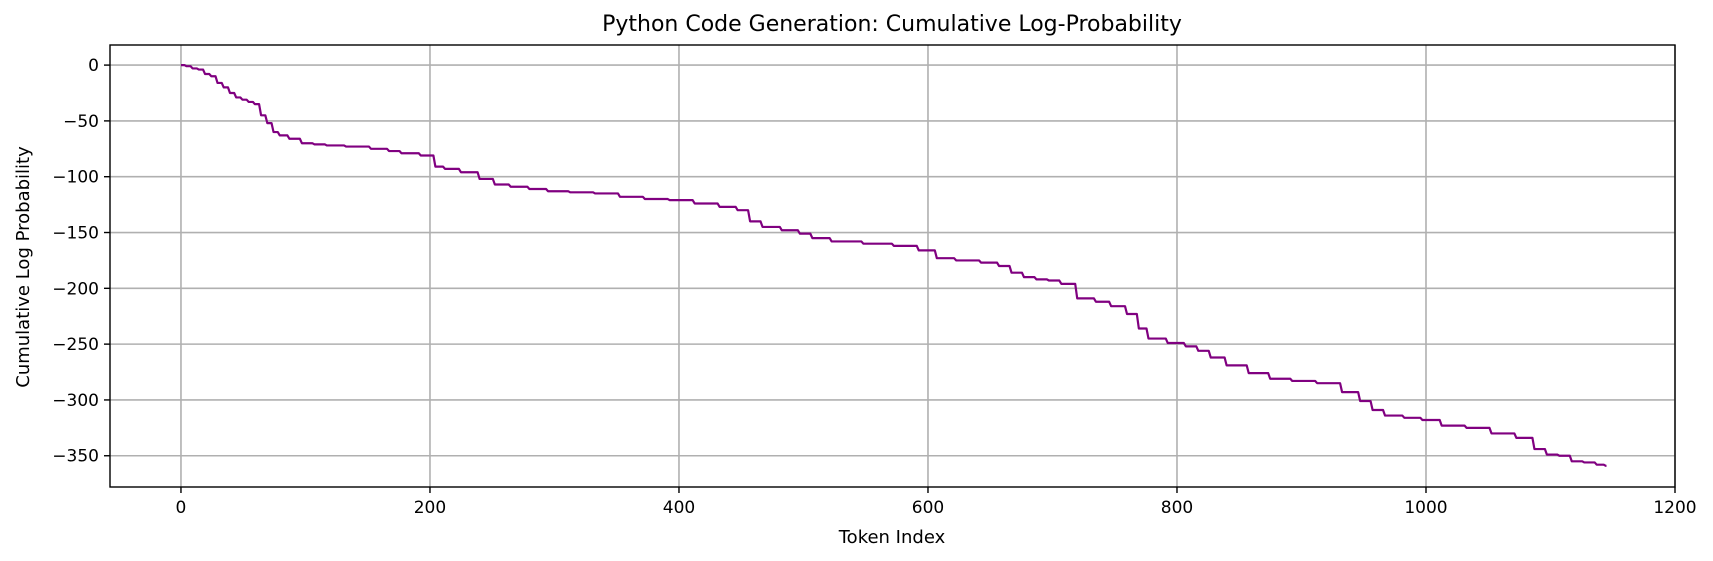 Image resolution: width=1713 pixels, height=561 pixels. I want to click on x-axis: 0 200 400 600 800 1000 1200, so click(936, 502).